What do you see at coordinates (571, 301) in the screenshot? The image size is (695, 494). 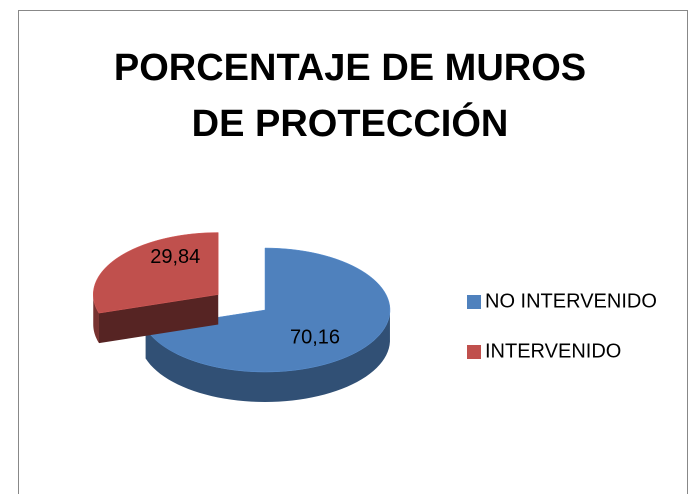 I see `legend-label: NO INTERVENIDO` at bounding box center [571, 301].